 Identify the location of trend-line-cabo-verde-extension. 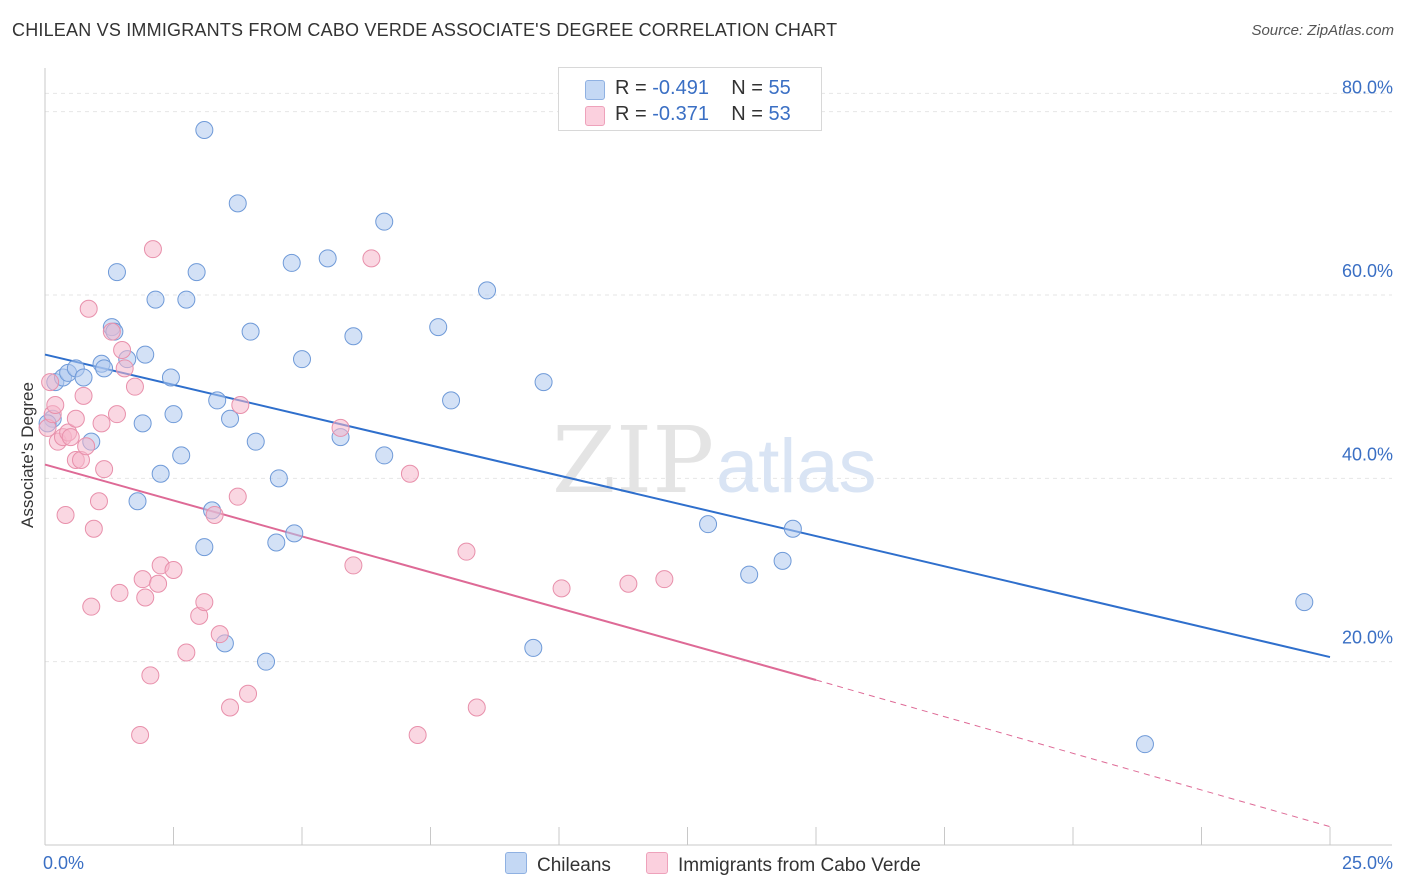
(1073, 753).